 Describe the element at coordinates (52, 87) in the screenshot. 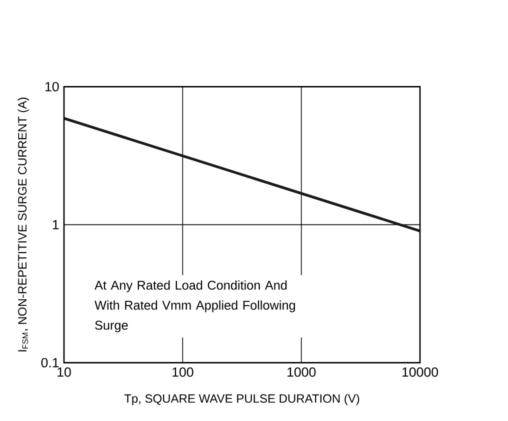

I see `y-tick-label: 10` at that location.